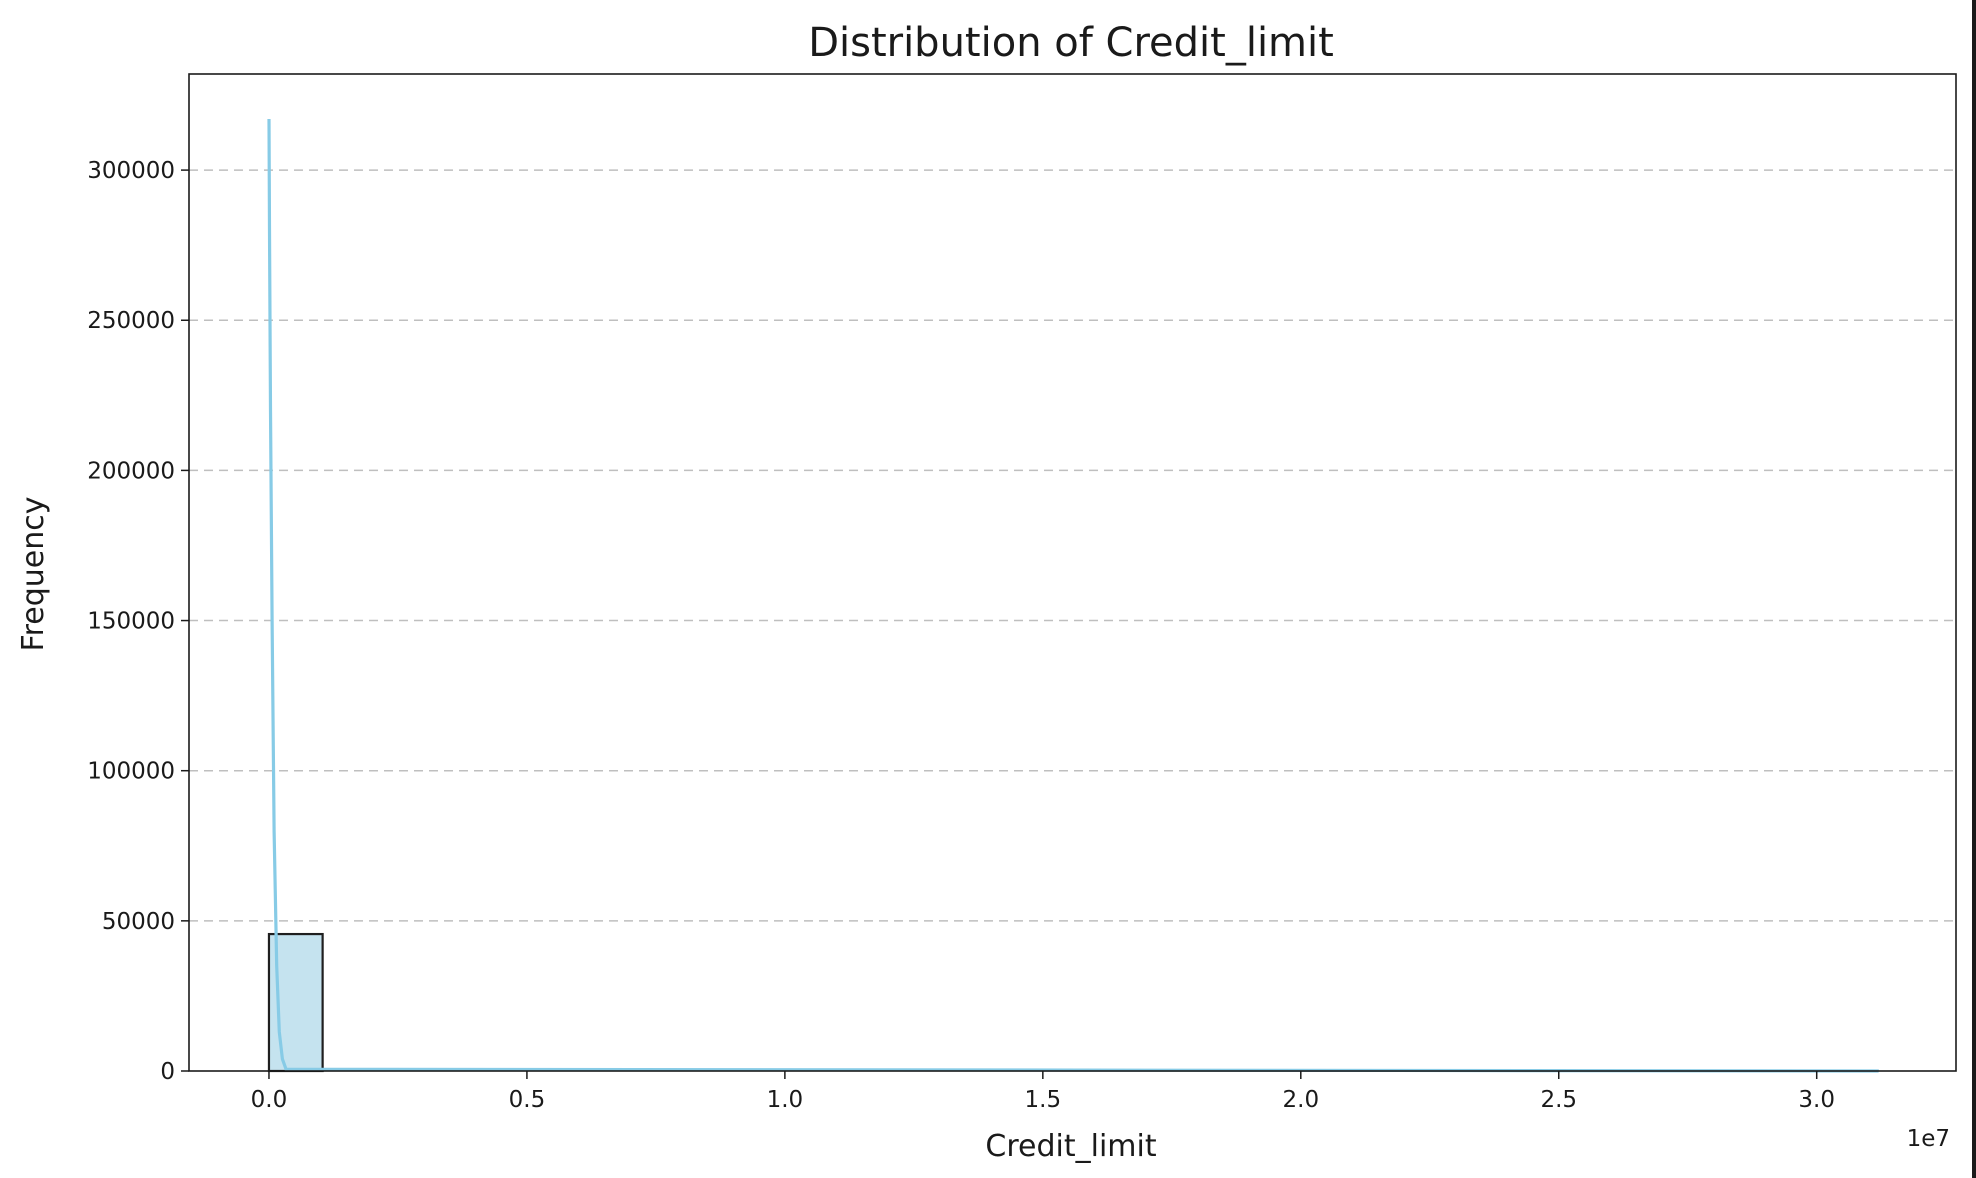  What do you see at coordinates (1070, 1146) in the screenshot?
I see `x-axis-label: Credit_limit` at bounding box center [1070, 1146].